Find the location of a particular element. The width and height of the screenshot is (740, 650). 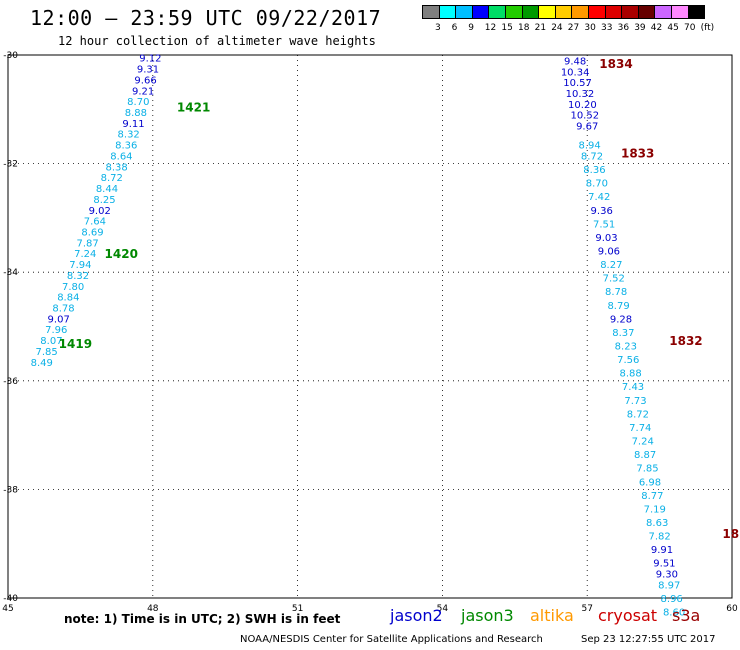

track-time-label: 1832 is located at coordinates (685, 341).